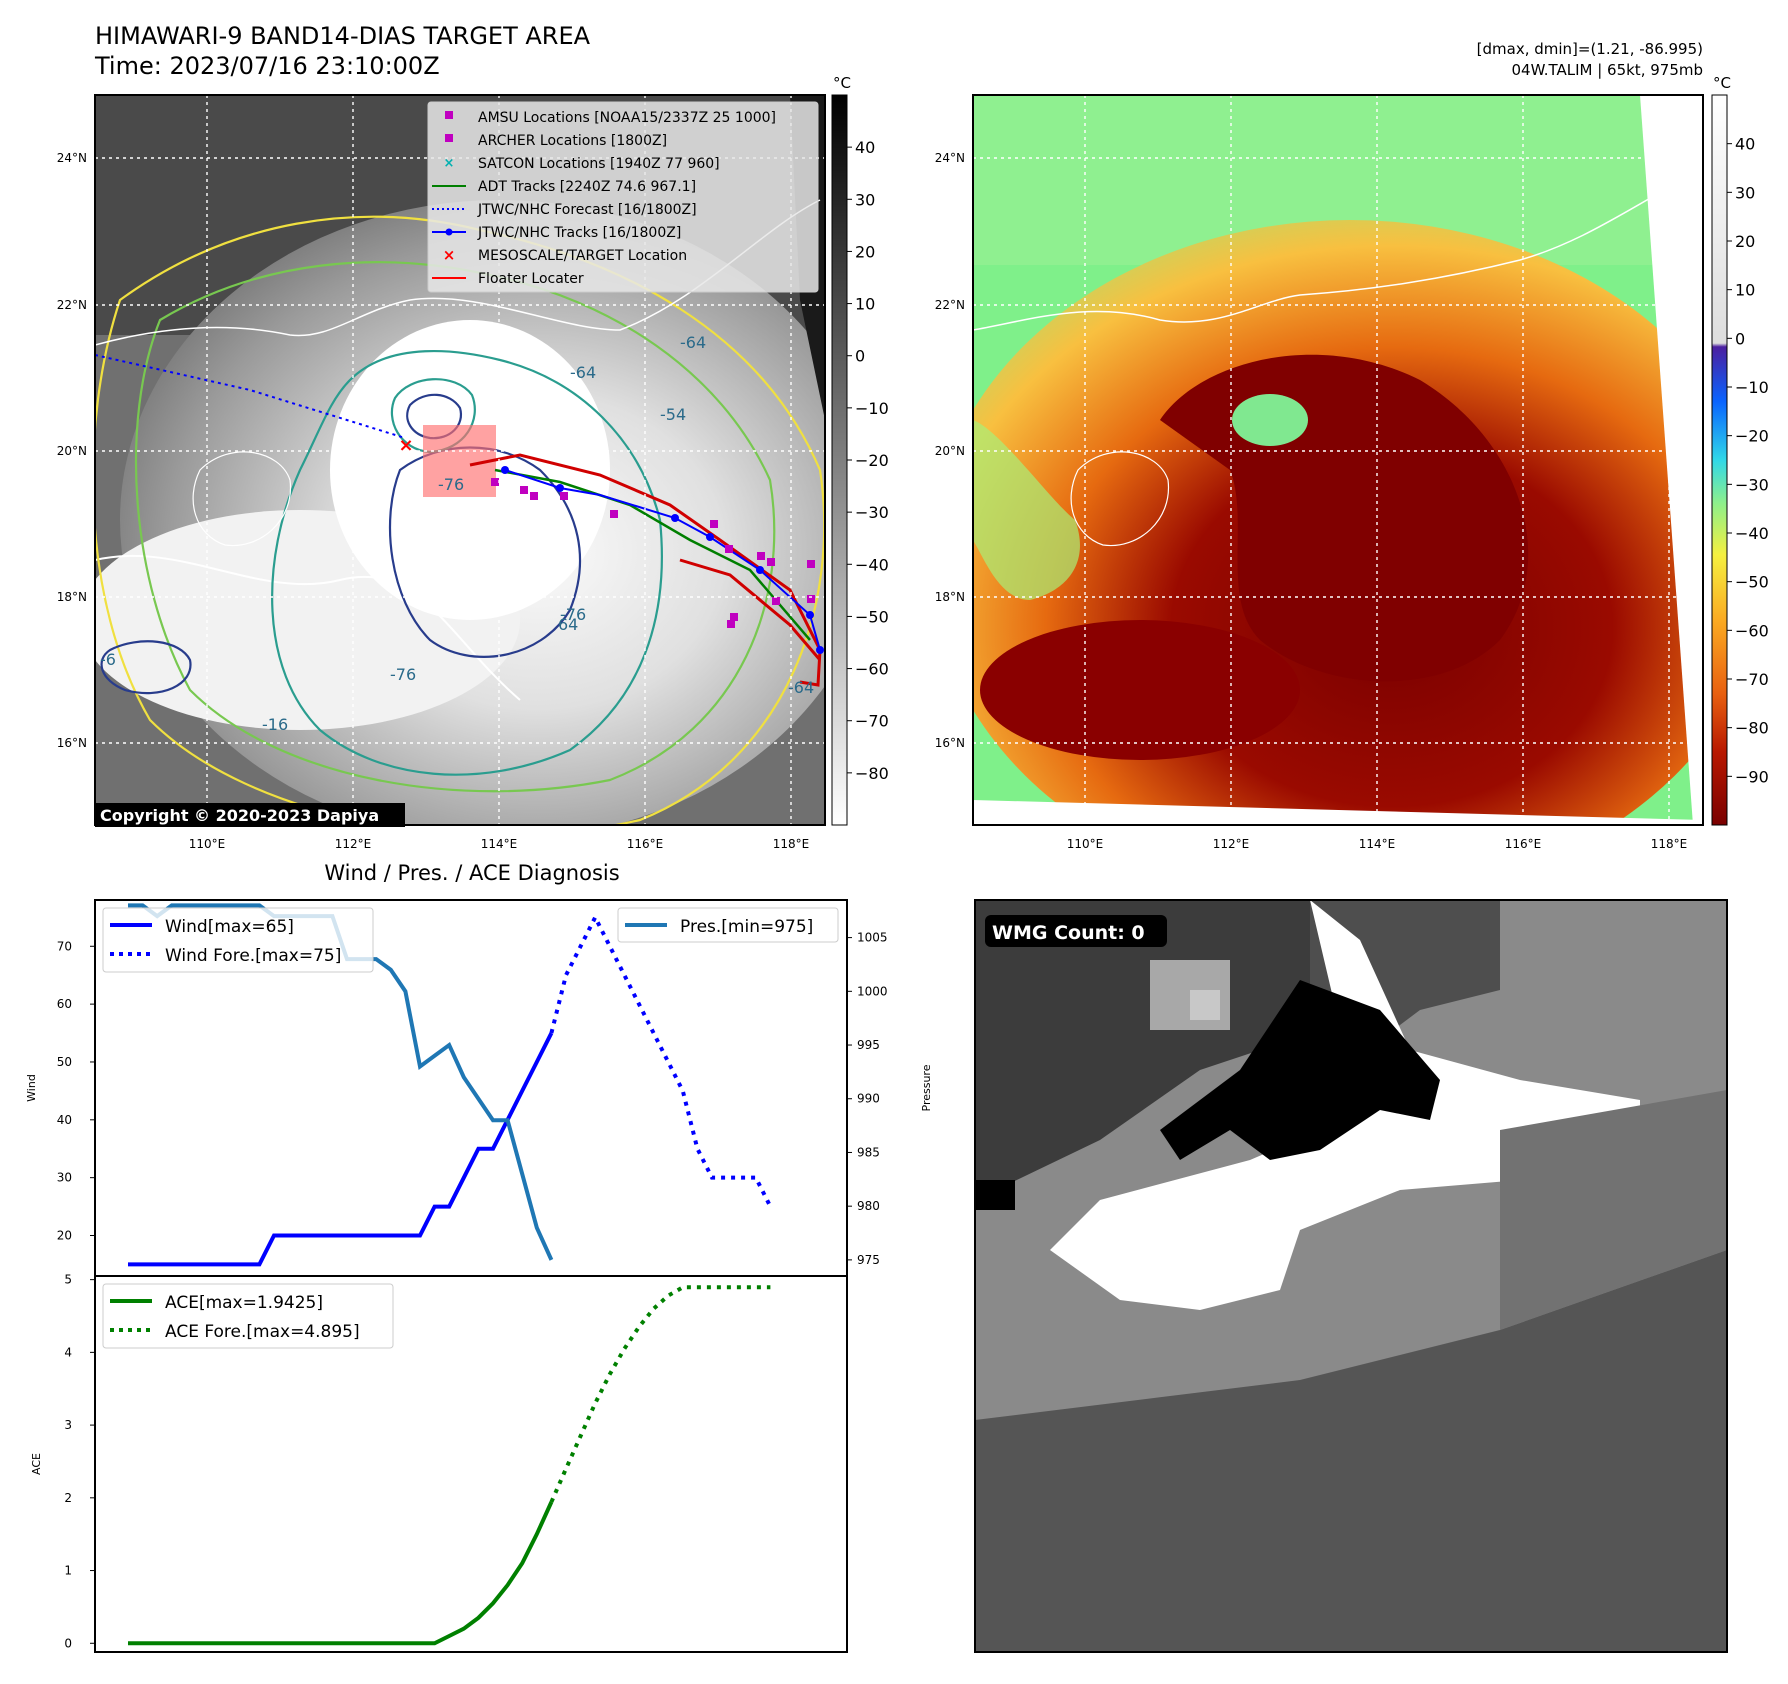  What do you see at coordinates (1076, 931) in the screenshot?
I see `wmg-label-box` at bounding box center [1076, 931].